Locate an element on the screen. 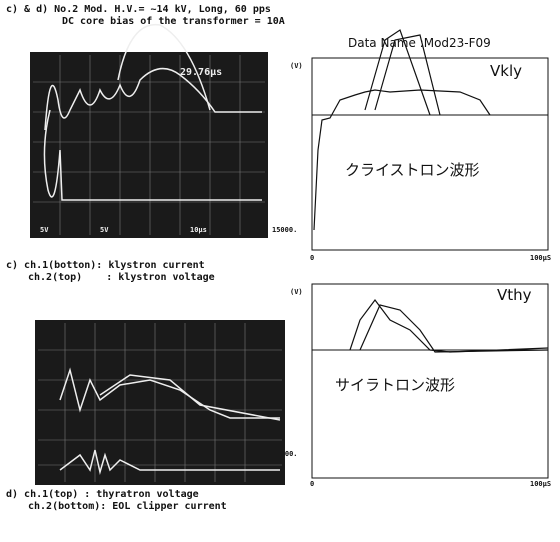  plot-name: Vkly is located at coordinates (506, 71).